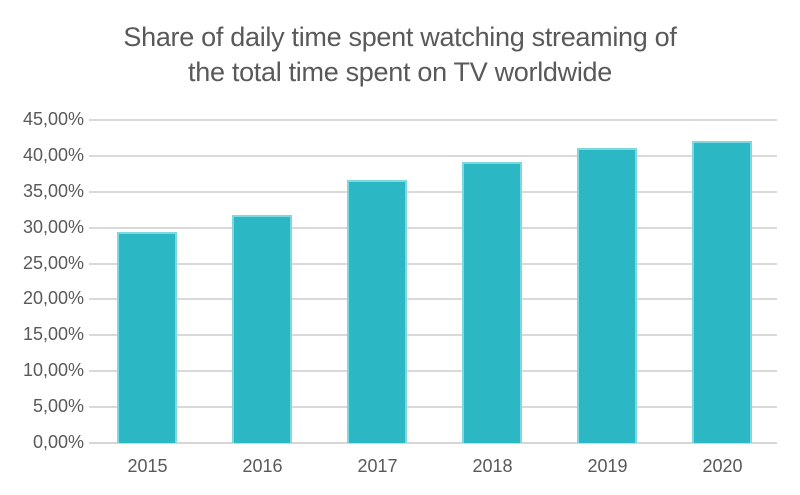 The width and height of the screenshot is (800, 495). What do you see at coordinates (53, 190) in the screenshot?
I see `y-tick-label-35: 35,00%` at bounding box center [53, 190].